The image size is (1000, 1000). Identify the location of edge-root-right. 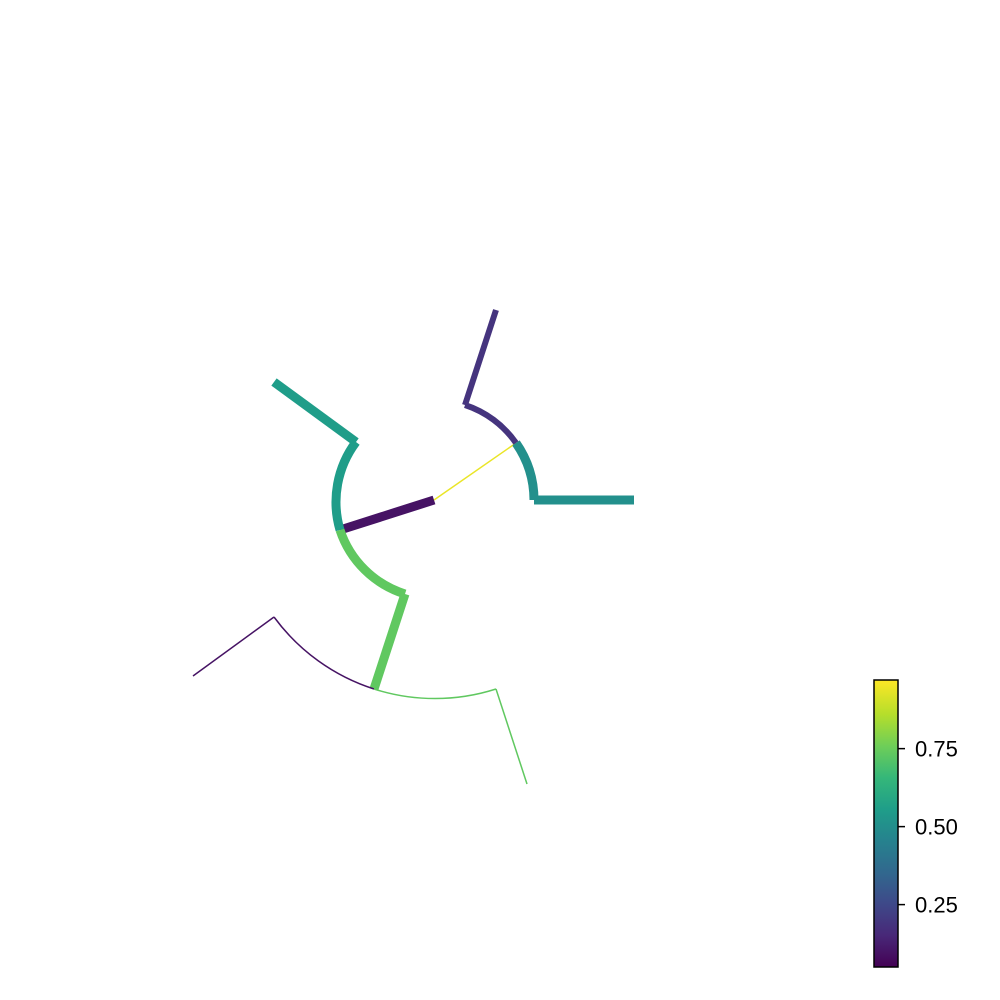
(475, 471).